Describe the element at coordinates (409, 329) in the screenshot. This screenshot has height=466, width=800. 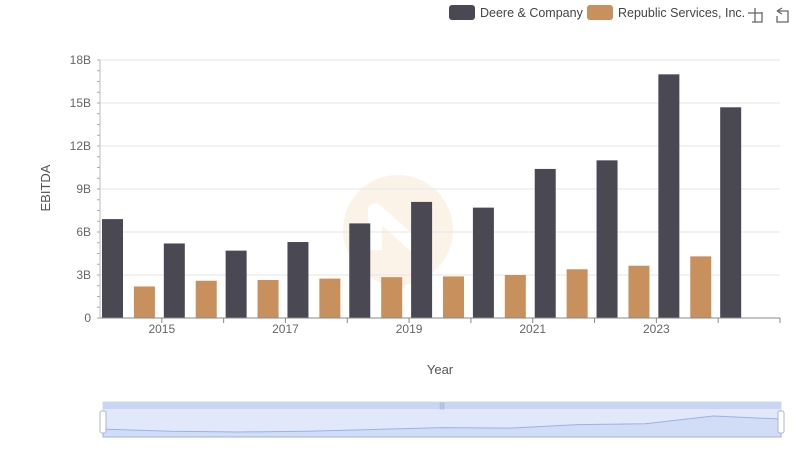
I see `x-tick-label: 2019` at that location.